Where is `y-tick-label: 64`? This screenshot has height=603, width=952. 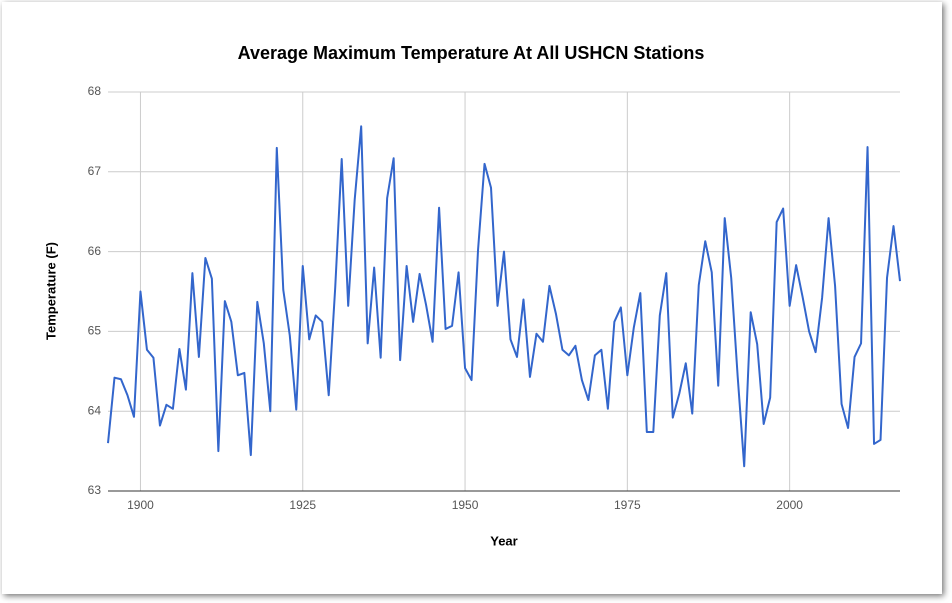
y-tick-label: 64 is located at coordinates (95, 410).